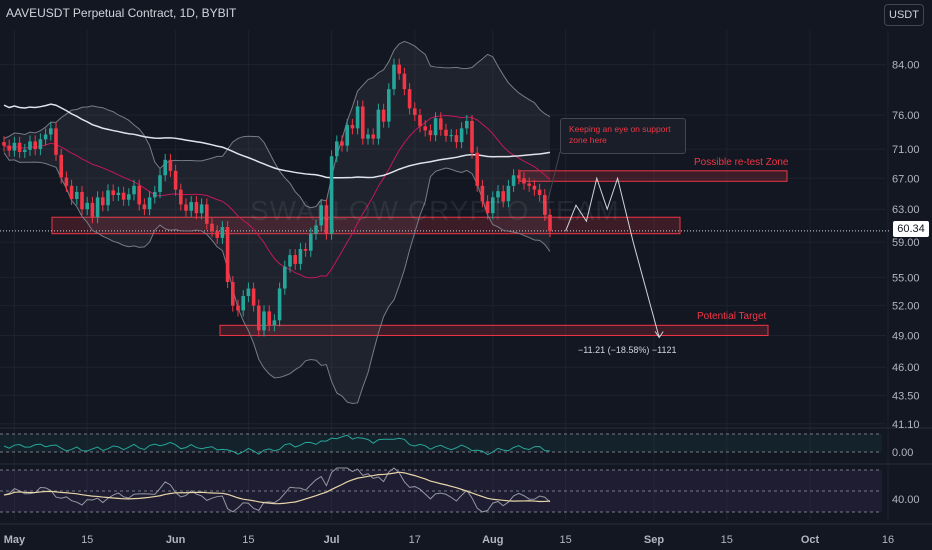 This screenshot has height=550, width=932. I want to click on time-tick-label: Oct, so click(810, 540).